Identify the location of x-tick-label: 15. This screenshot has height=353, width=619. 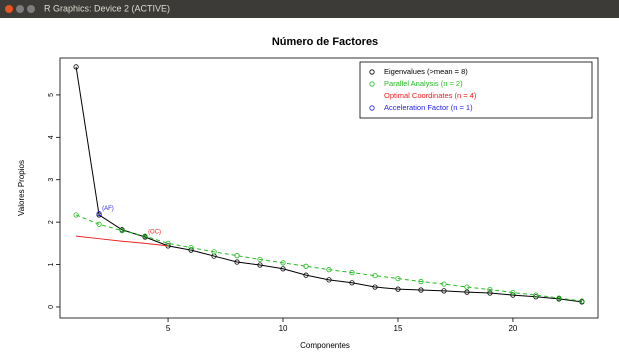
(398, 328).